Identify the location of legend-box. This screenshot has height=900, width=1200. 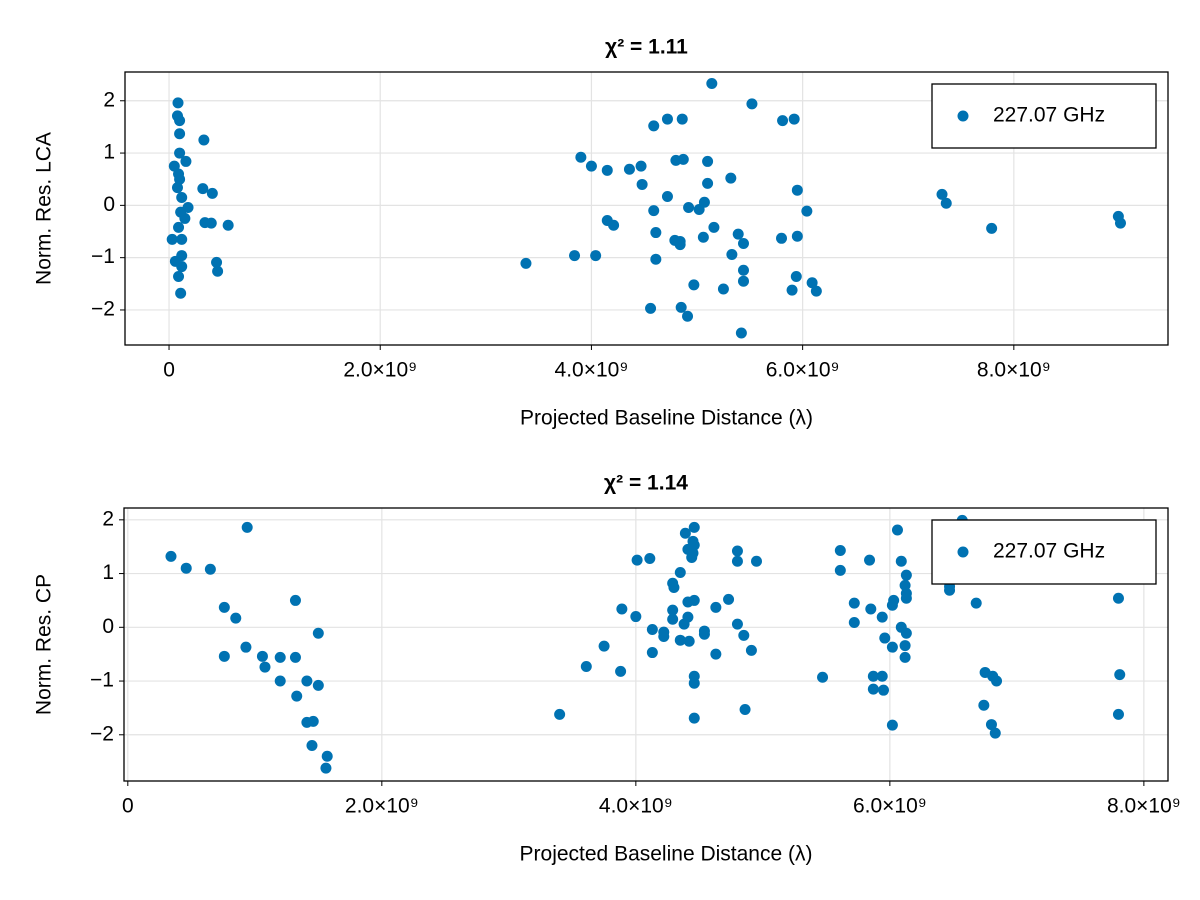
(1044, 116).